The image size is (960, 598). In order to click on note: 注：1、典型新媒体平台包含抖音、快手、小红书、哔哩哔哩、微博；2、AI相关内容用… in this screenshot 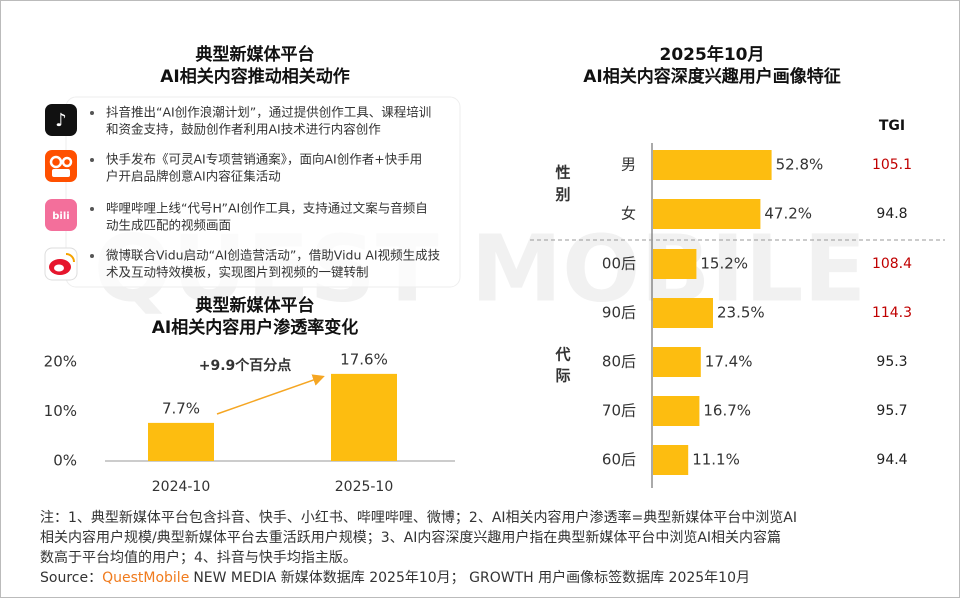, I will do `click(418, 517)`.